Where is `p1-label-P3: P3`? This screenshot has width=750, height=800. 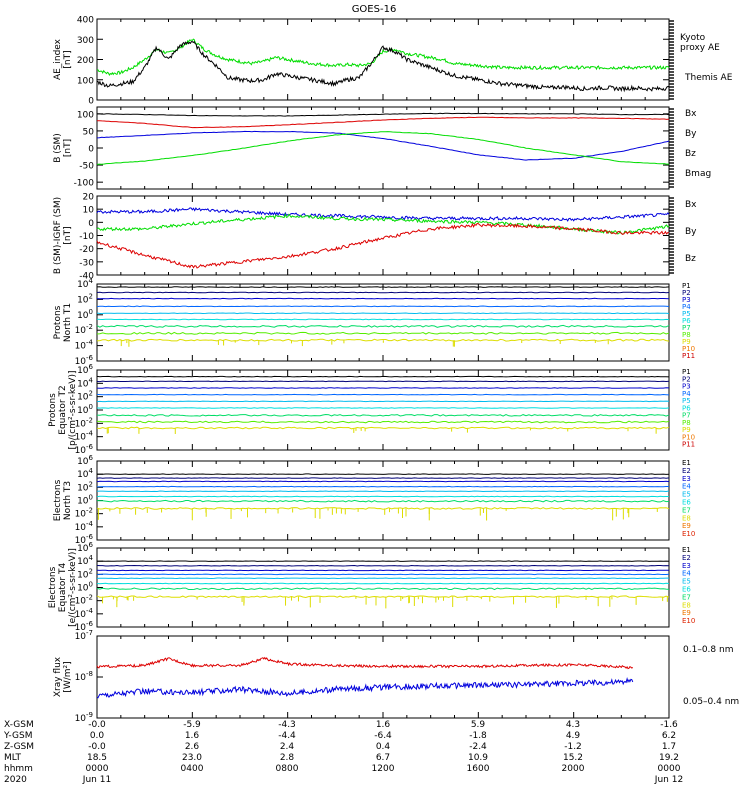 p1-label-P3: P3 is located at coordinates (686, 300).